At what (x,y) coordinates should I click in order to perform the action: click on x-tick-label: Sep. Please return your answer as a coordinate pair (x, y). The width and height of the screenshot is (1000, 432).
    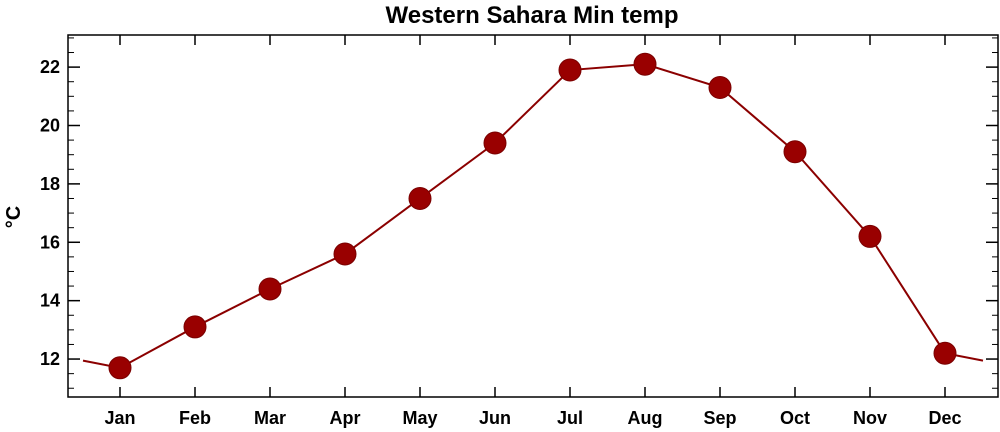
    Looking at the image, I should click on (719, 418).